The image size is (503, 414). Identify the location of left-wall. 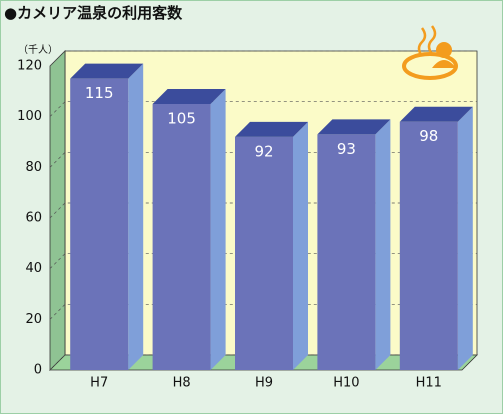
(57, 210).